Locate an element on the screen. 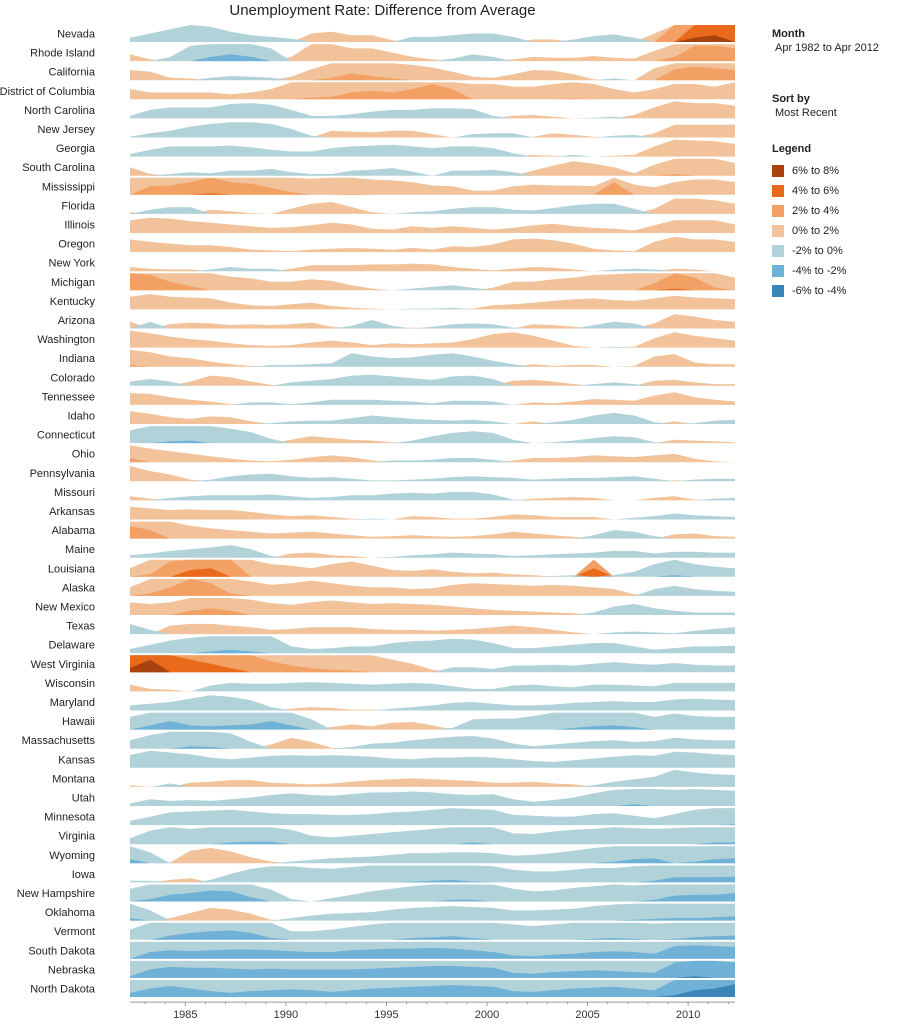  state-row: Maryland is located at coordinates (392, 703).